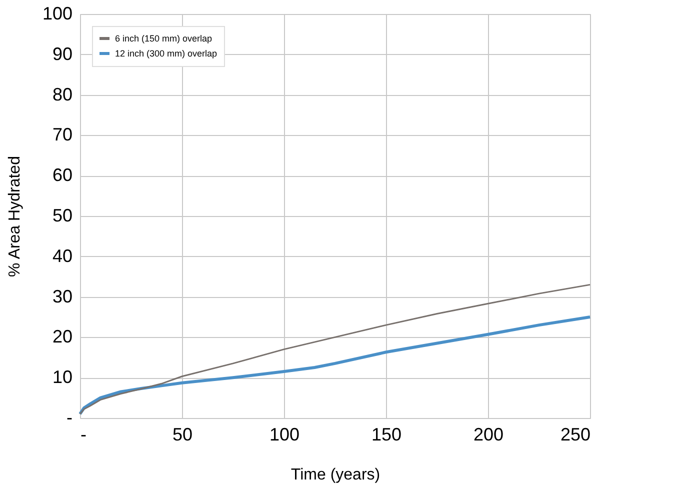 Image resolution: width=673 pixels, height=504 pixels. I want to click on y-tick-label: 40, so click(62, 256).